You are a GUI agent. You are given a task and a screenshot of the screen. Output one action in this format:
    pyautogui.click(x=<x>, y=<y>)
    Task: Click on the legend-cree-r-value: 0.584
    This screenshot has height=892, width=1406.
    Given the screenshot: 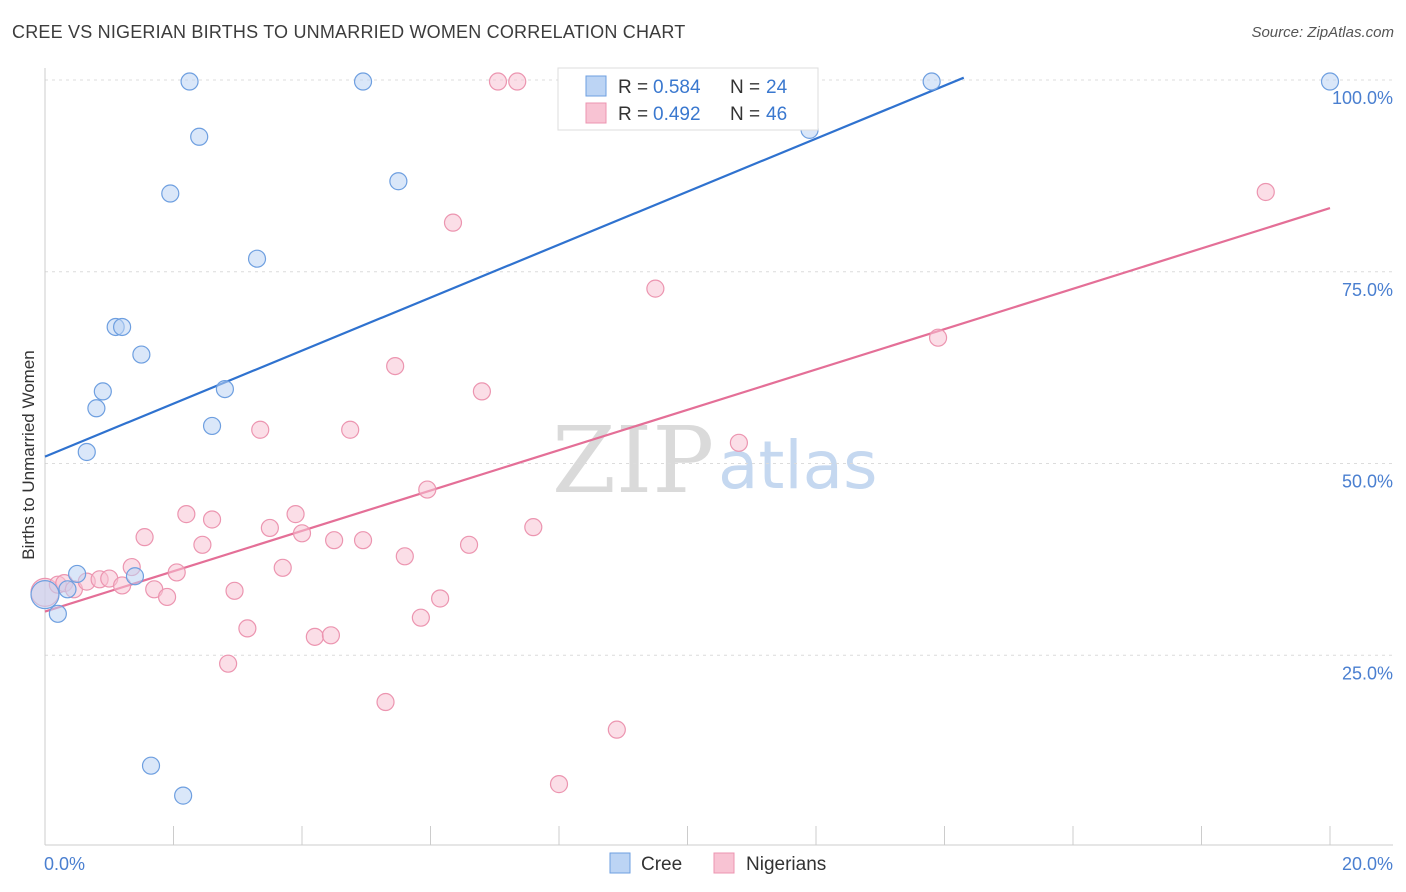 What is the action you would take?
    pyautogui.click(x=677, y=87)
    